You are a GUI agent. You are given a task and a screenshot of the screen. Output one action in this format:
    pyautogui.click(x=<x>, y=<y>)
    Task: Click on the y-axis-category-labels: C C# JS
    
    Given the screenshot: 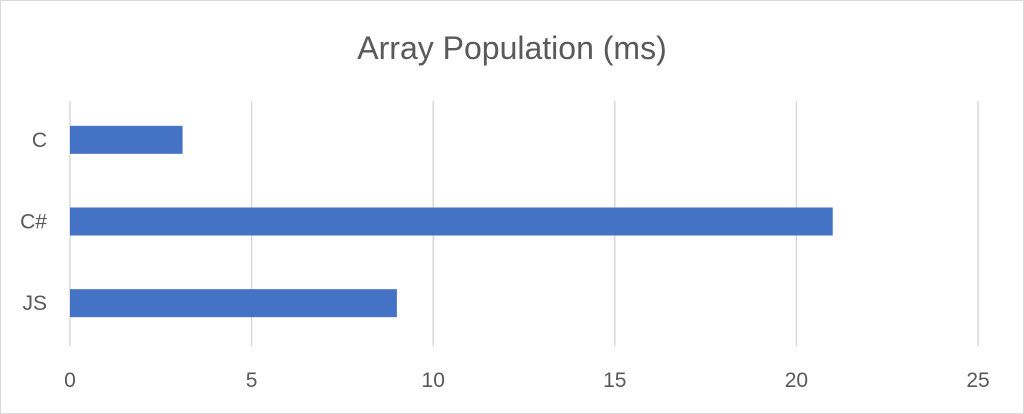 What is the action you would take?
    pyautogui.click(x=33, y=222)
    